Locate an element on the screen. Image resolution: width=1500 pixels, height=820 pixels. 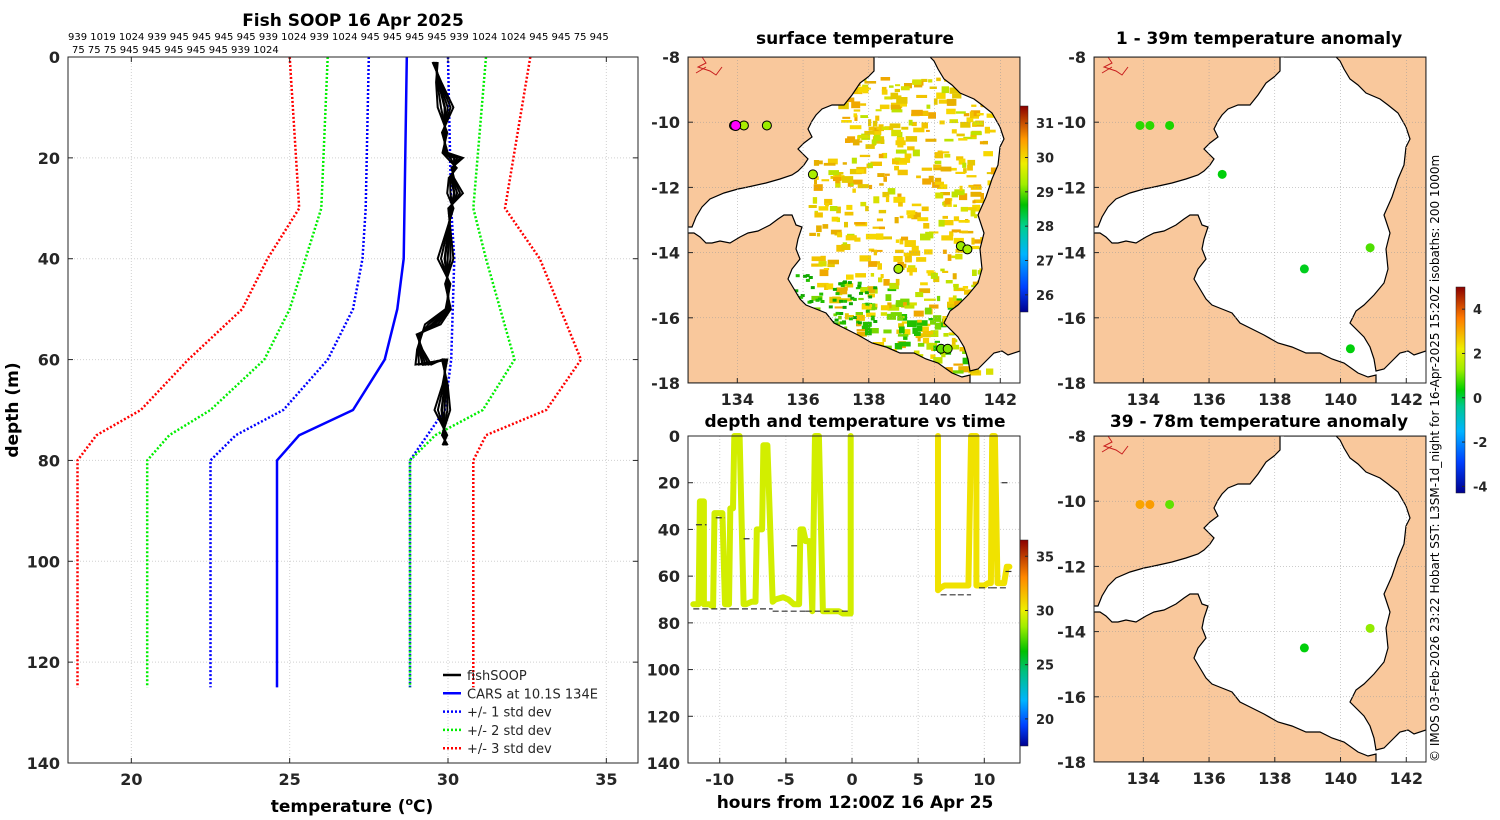
map-ytick-label: -12 is located at coordinates (1071, 566).